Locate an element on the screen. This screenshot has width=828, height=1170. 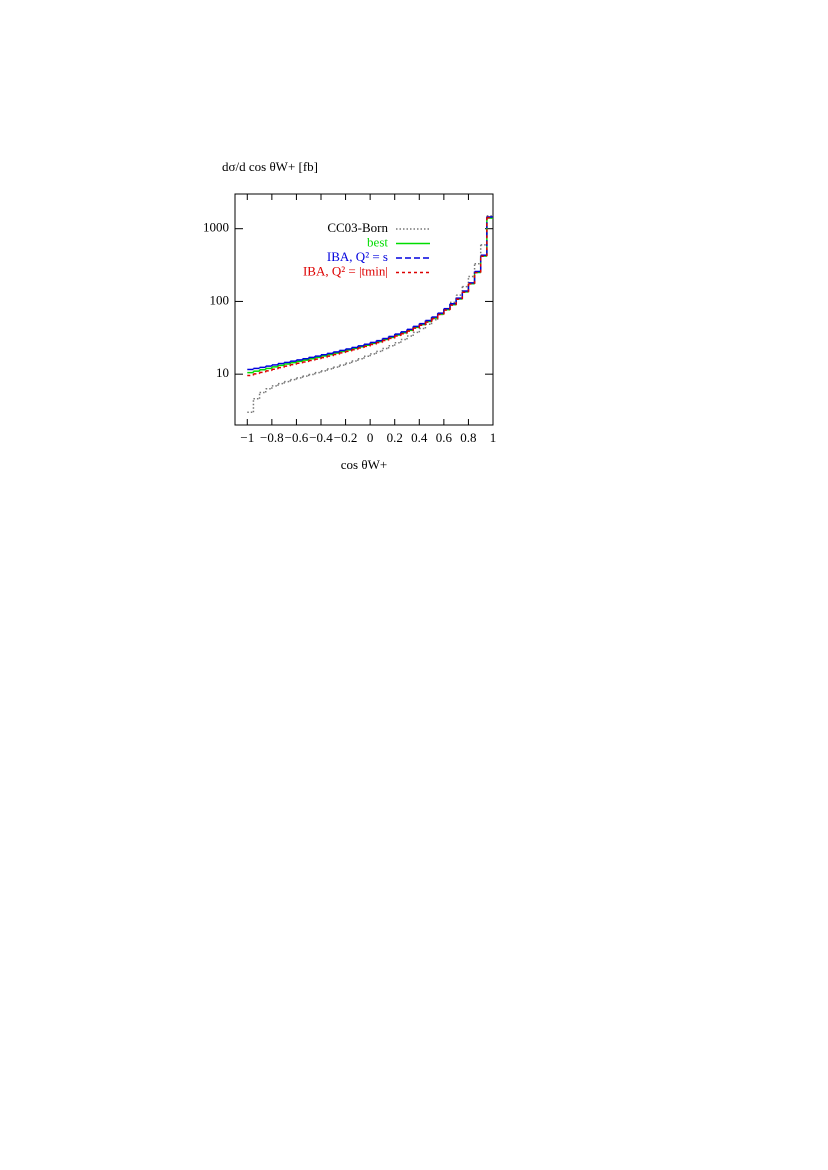
legend-label: CC03-Born is located at coordinates (357, 227).